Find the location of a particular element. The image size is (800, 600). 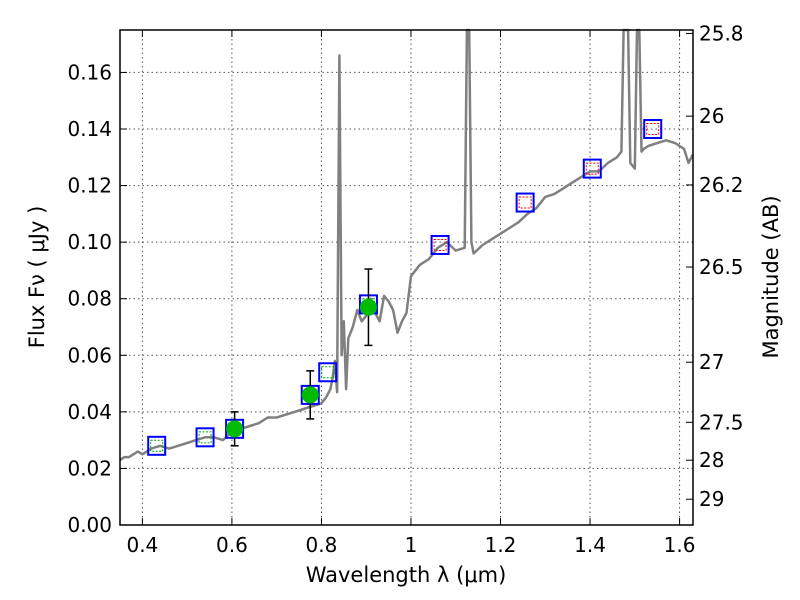

mag-tick-label: 27.5 is located at coordinates (721, 422).